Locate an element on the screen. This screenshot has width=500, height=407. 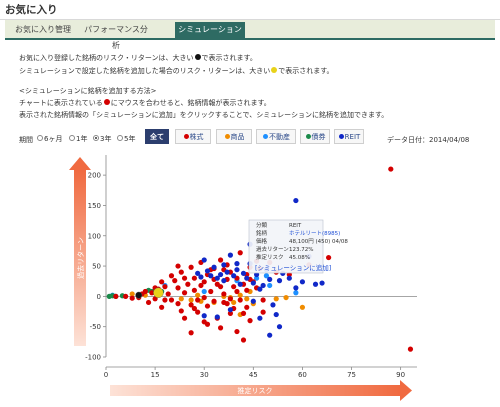
filter-reit-button: REIT is located at coordinates (349, 136).